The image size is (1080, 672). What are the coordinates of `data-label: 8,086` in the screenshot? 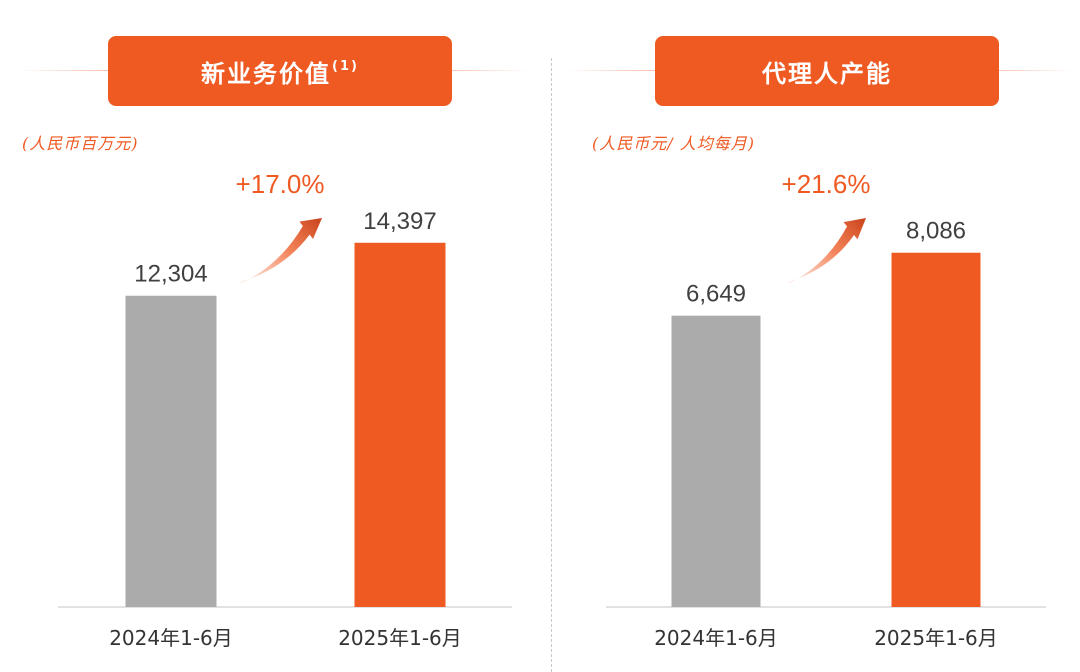 It's located at (936, 231).